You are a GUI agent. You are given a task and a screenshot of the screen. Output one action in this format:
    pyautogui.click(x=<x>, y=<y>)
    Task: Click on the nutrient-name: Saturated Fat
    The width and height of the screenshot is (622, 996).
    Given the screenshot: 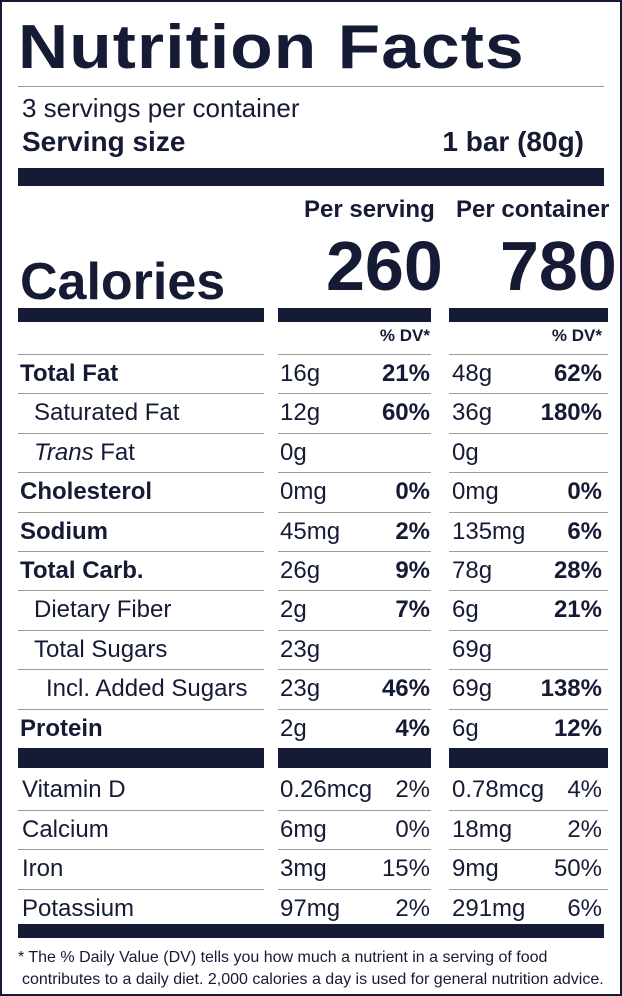 What is the action you would take?
    pyautogui.click(x=107, y=412)
    